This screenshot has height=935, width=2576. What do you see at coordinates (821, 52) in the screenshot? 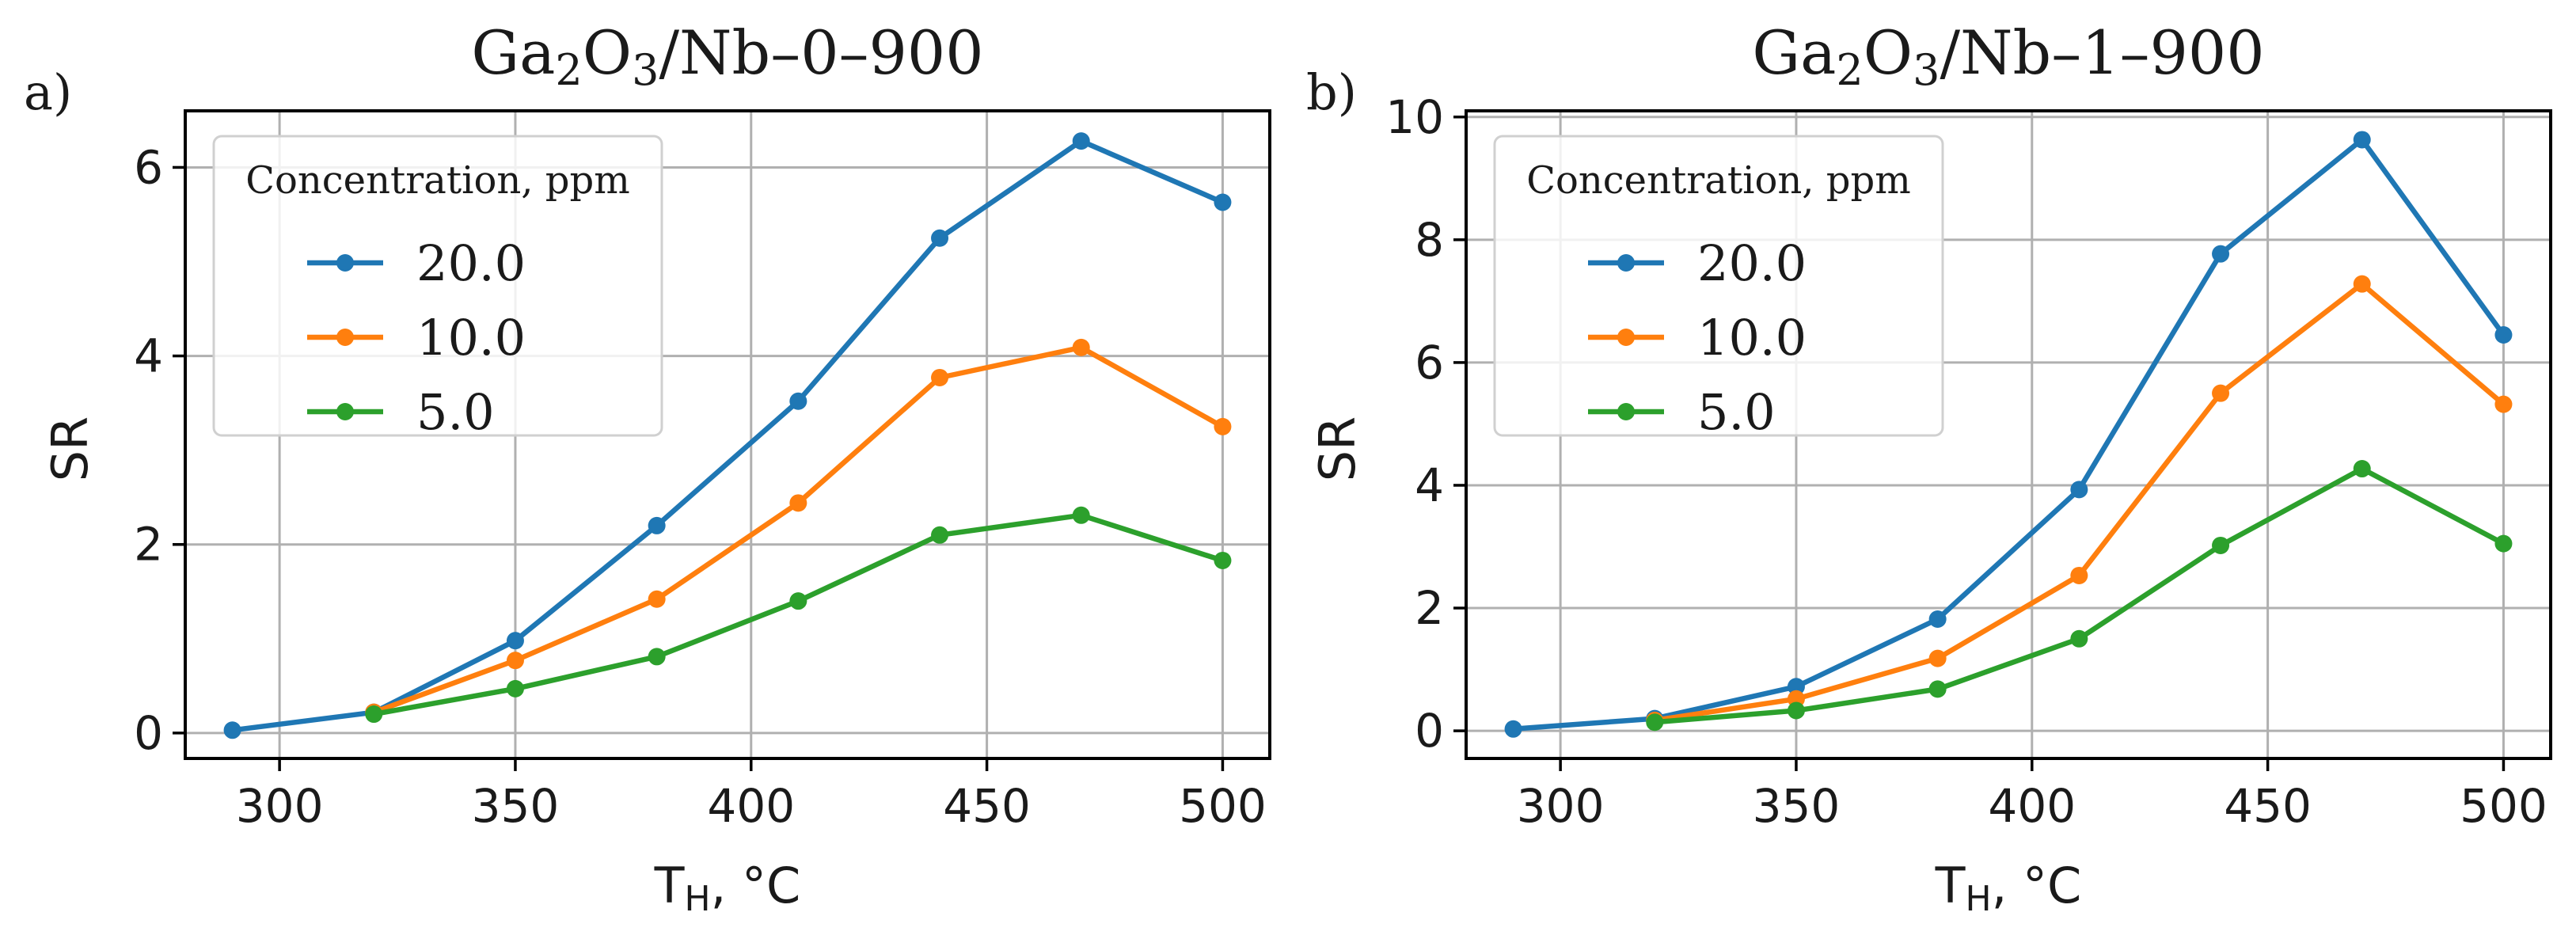
I see `title-part: /Nb–0–900` at bounding box center [821, 52].